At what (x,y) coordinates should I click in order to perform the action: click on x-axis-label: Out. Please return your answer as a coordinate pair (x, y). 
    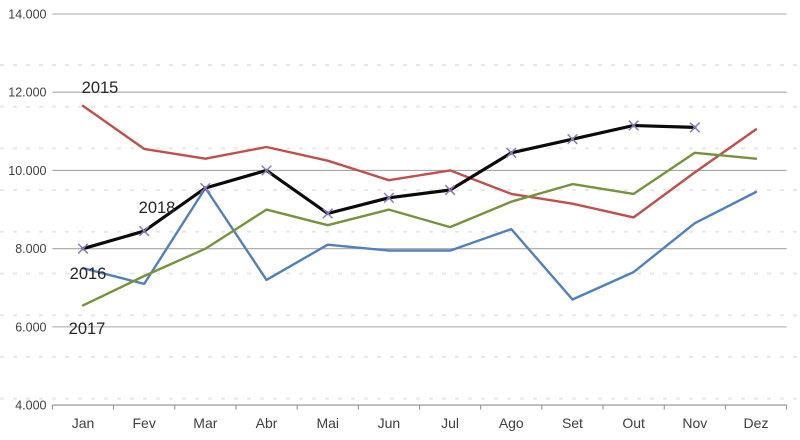
    Looking at the image, I should click on (633, 423).